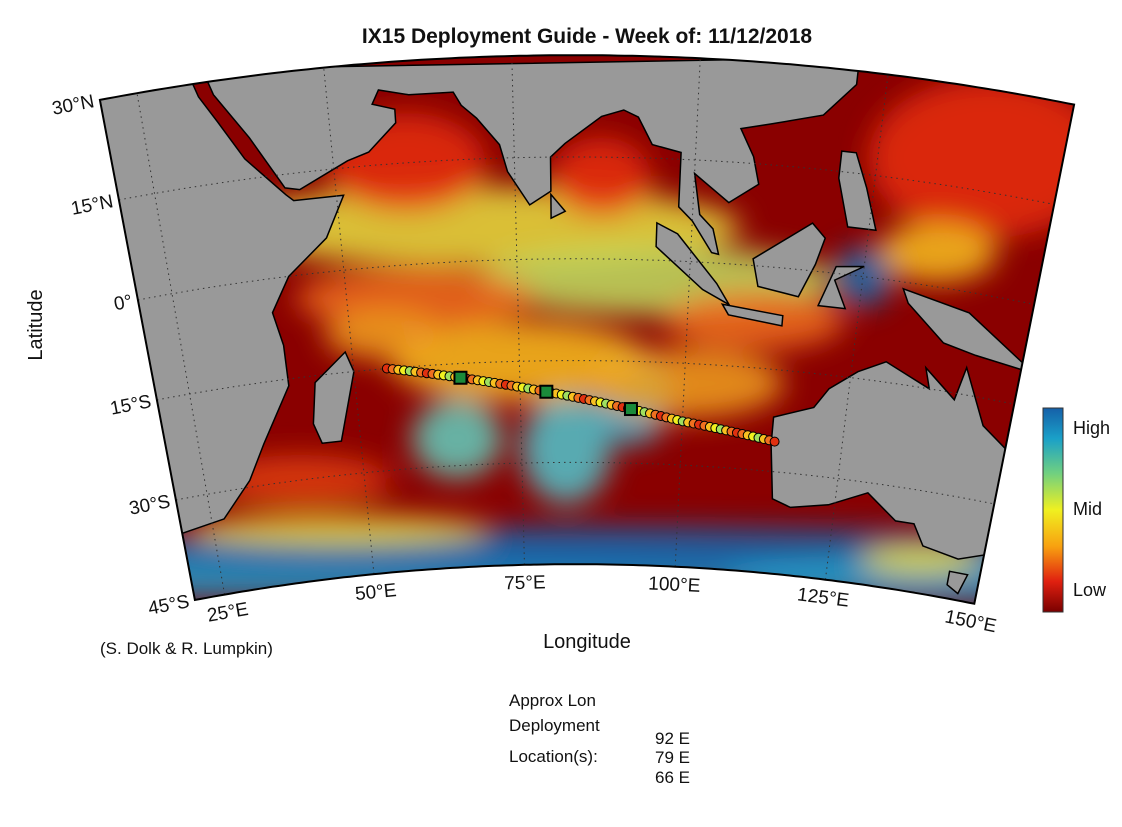  I want to click on lon-tick-label: 125°E, so click(823, 597).